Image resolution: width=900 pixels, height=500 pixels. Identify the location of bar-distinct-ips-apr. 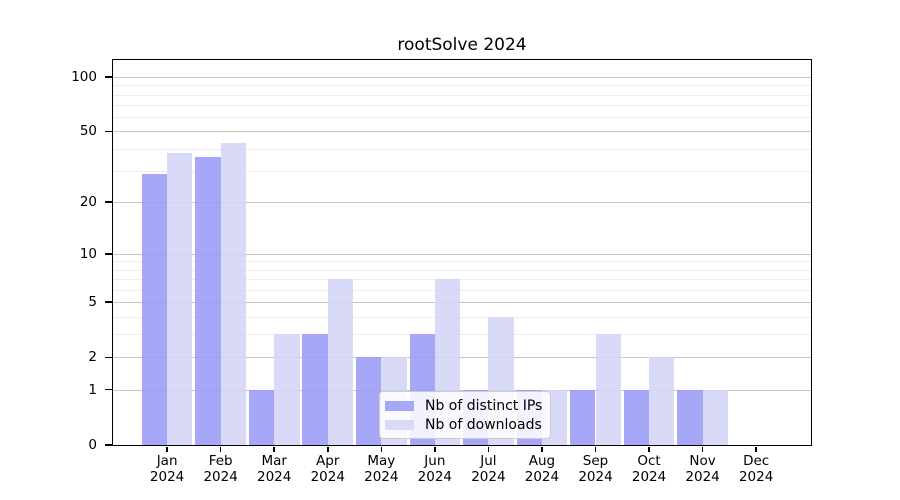
(315, 389).